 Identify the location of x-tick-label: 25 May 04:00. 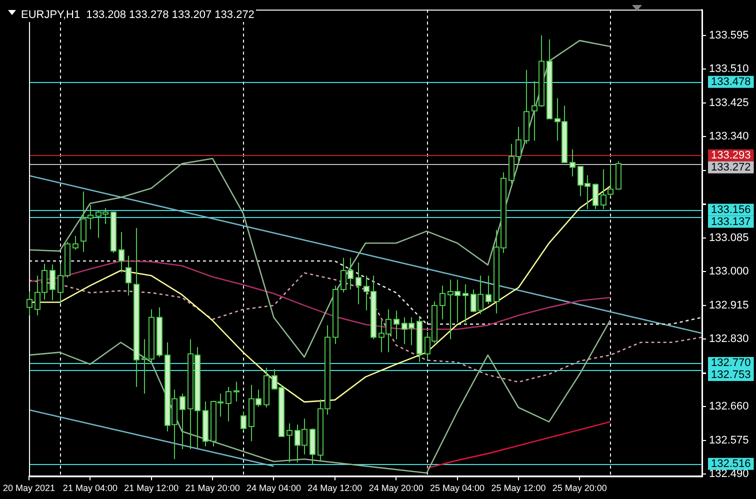
(457, 488).